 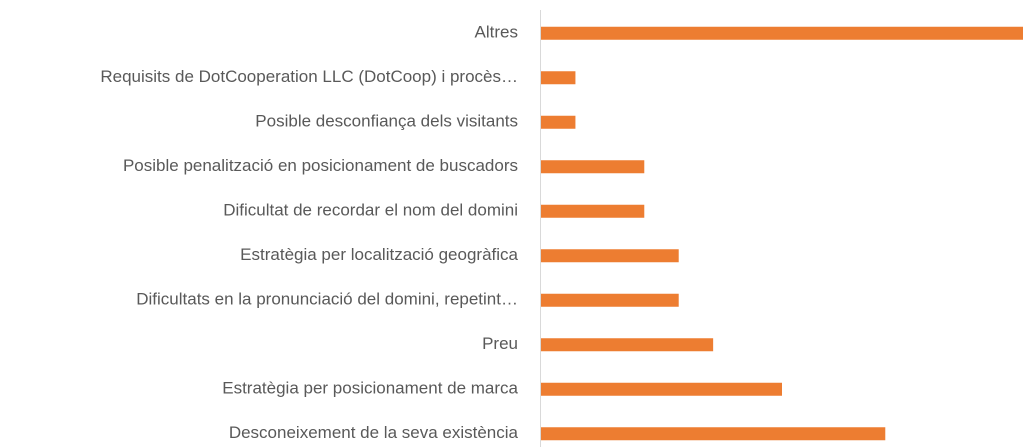 What do you see at coordinates (370, 388) in the screenshot?
I see `y-tick-label: Estratègia per posicionament de marca` at bounding box center [370, 388].